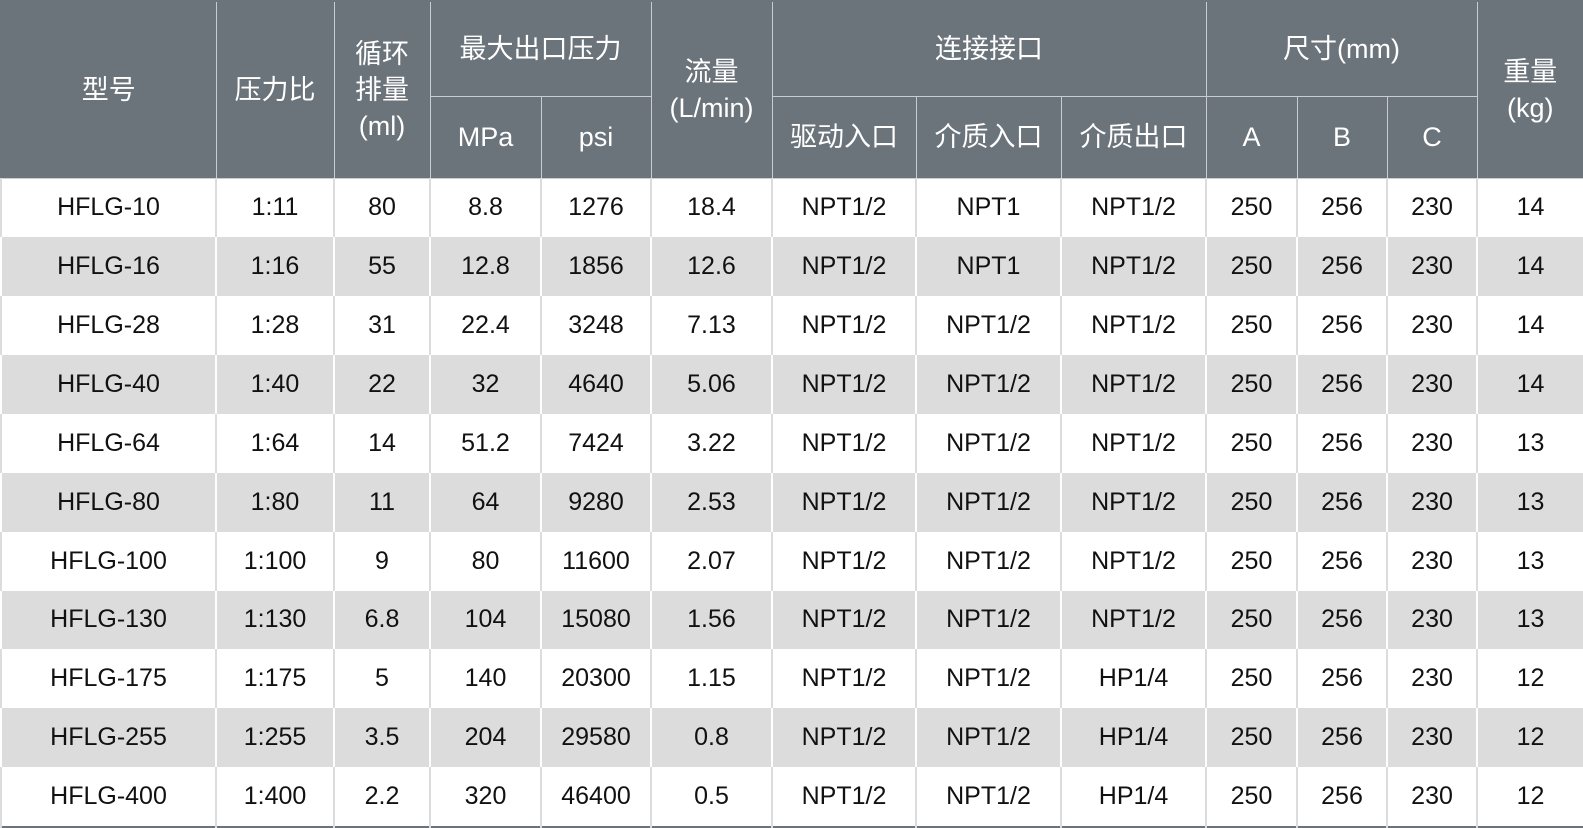 This screenshot has width=1583, height=828. Describe the element at coordinates (989, 48) in the screenshot. I see `header-connection: 连接接口` at that location.